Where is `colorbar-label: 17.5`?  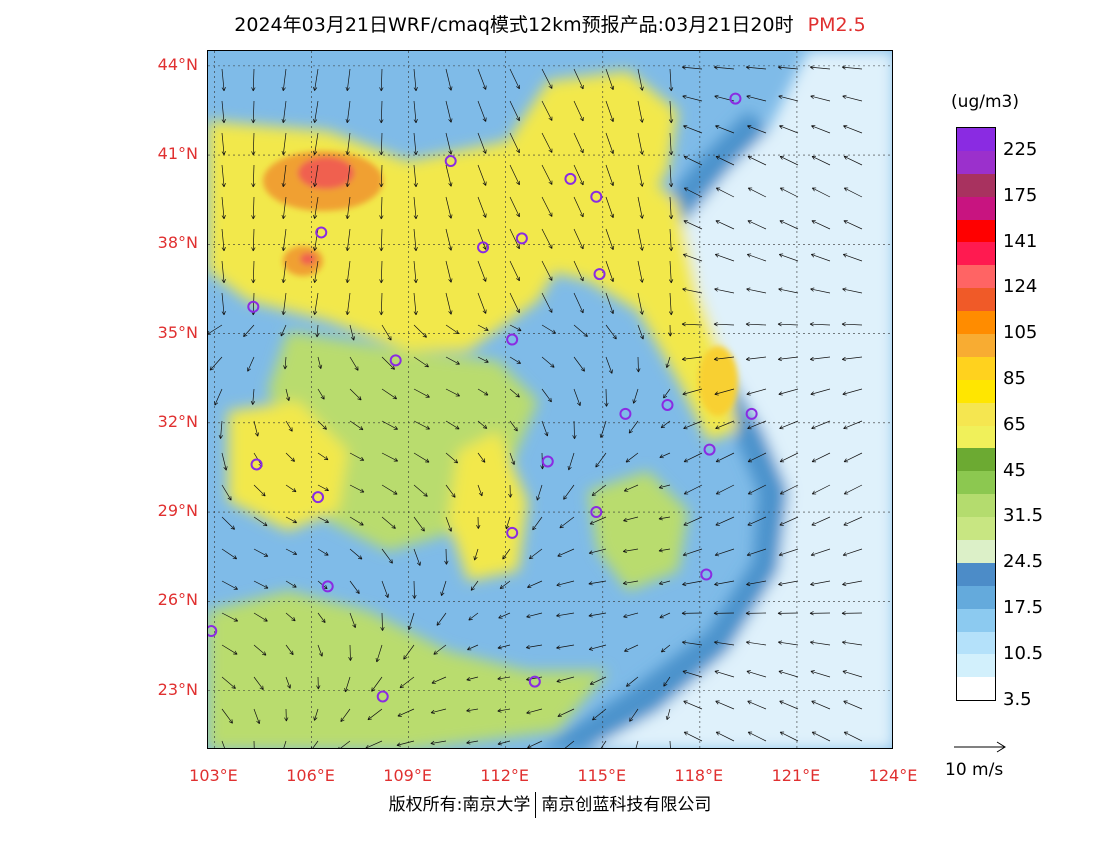 colorbar-label: 17.5 is located at coordinates (1023, 607).